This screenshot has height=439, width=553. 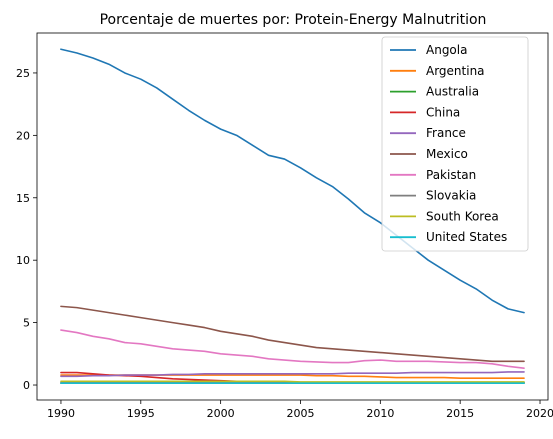 I want to click on y-tick-label: 10, so click(x=23, y=260).